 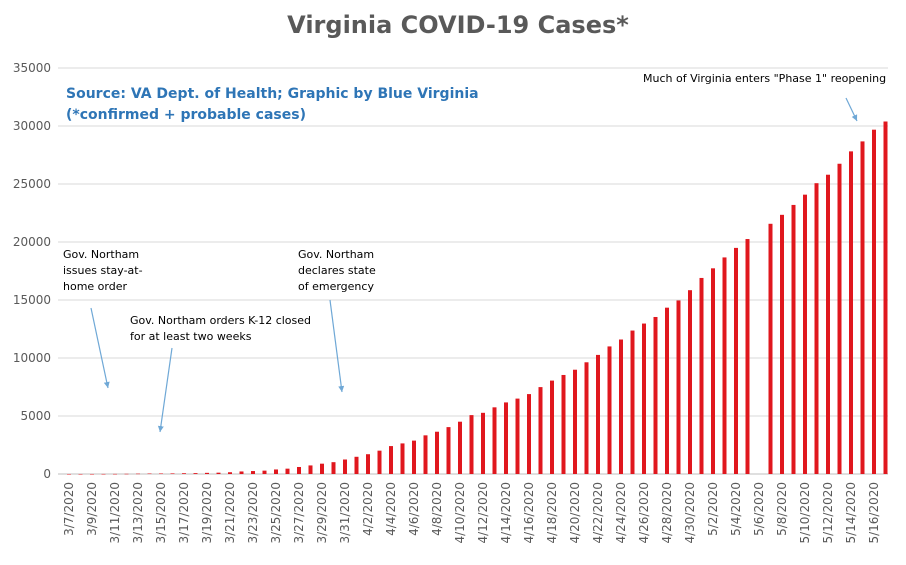 I want to click on annotation: Gov. Northam declares state of emergency, so click(x=337, y=320).